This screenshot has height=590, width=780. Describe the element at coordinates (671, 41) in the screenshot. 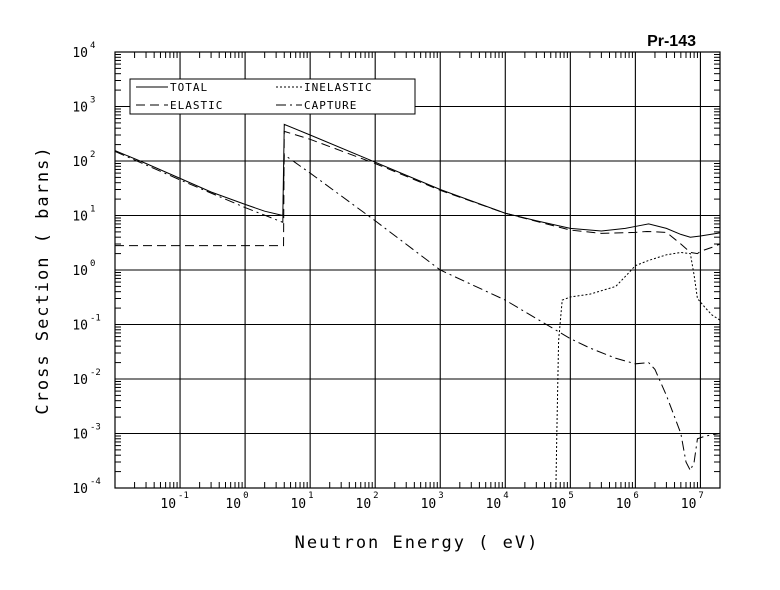

I see `chart-title: Pr-143` at that location.